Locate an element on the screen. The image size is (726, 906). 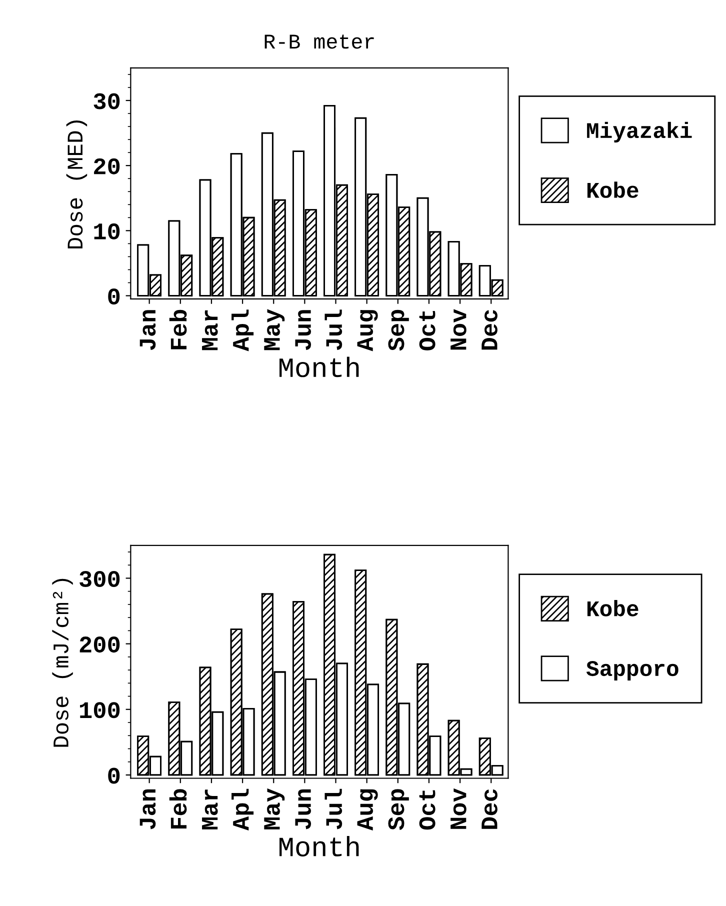
y-axis-title: Dose (MED) is located at coordinates (77, 184).